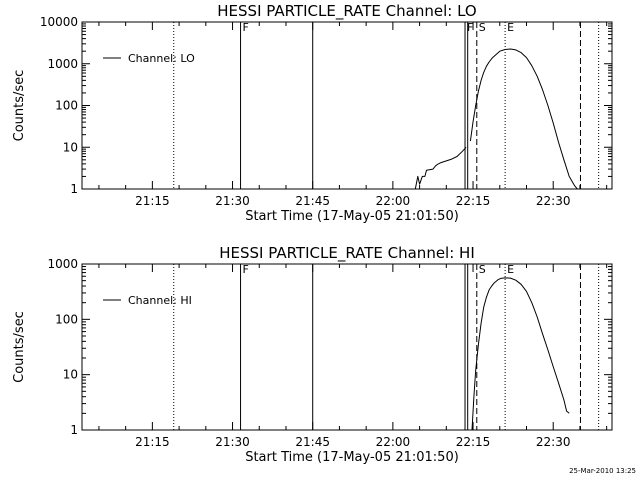  What do you see at coordinates (602, 471) in the screenshot?
I see `plot-timestamp: 25-Mar-2010 13:25` at bounding box center [602, 471].